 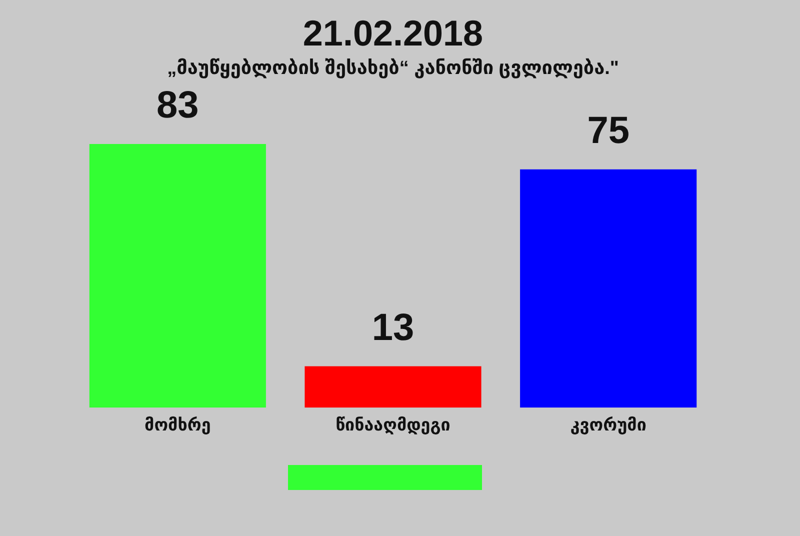 I want to click on data-label: 75, so click(x=608, y=131).